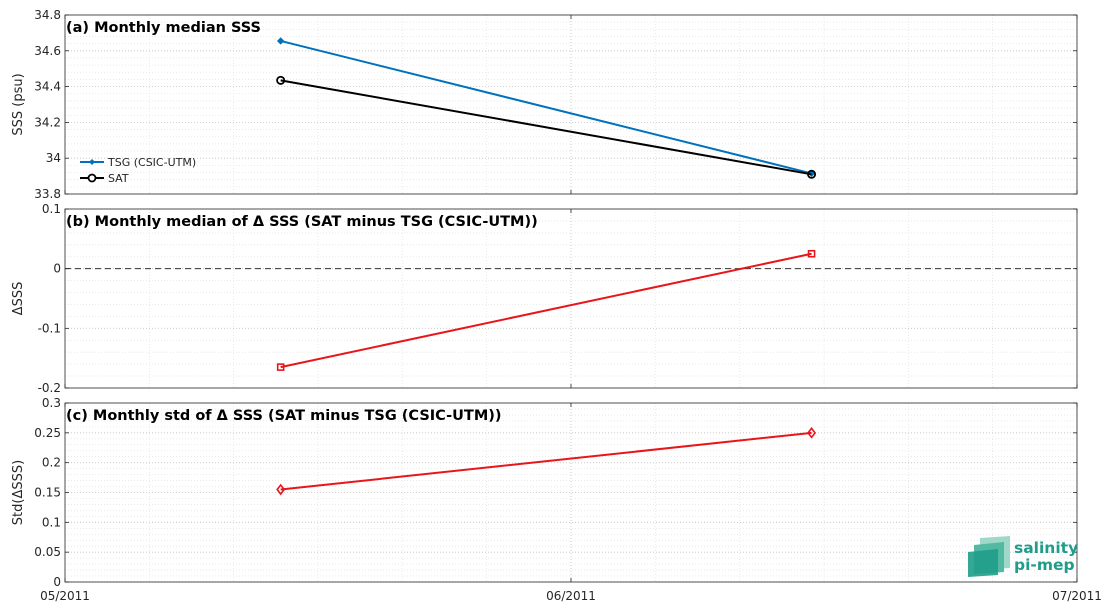 The width and height of the screenshot is (1107, 608). Describe the element at coordinates (47, 122) in the screenshot. I see `y-tick-label: 34.2` at that location.